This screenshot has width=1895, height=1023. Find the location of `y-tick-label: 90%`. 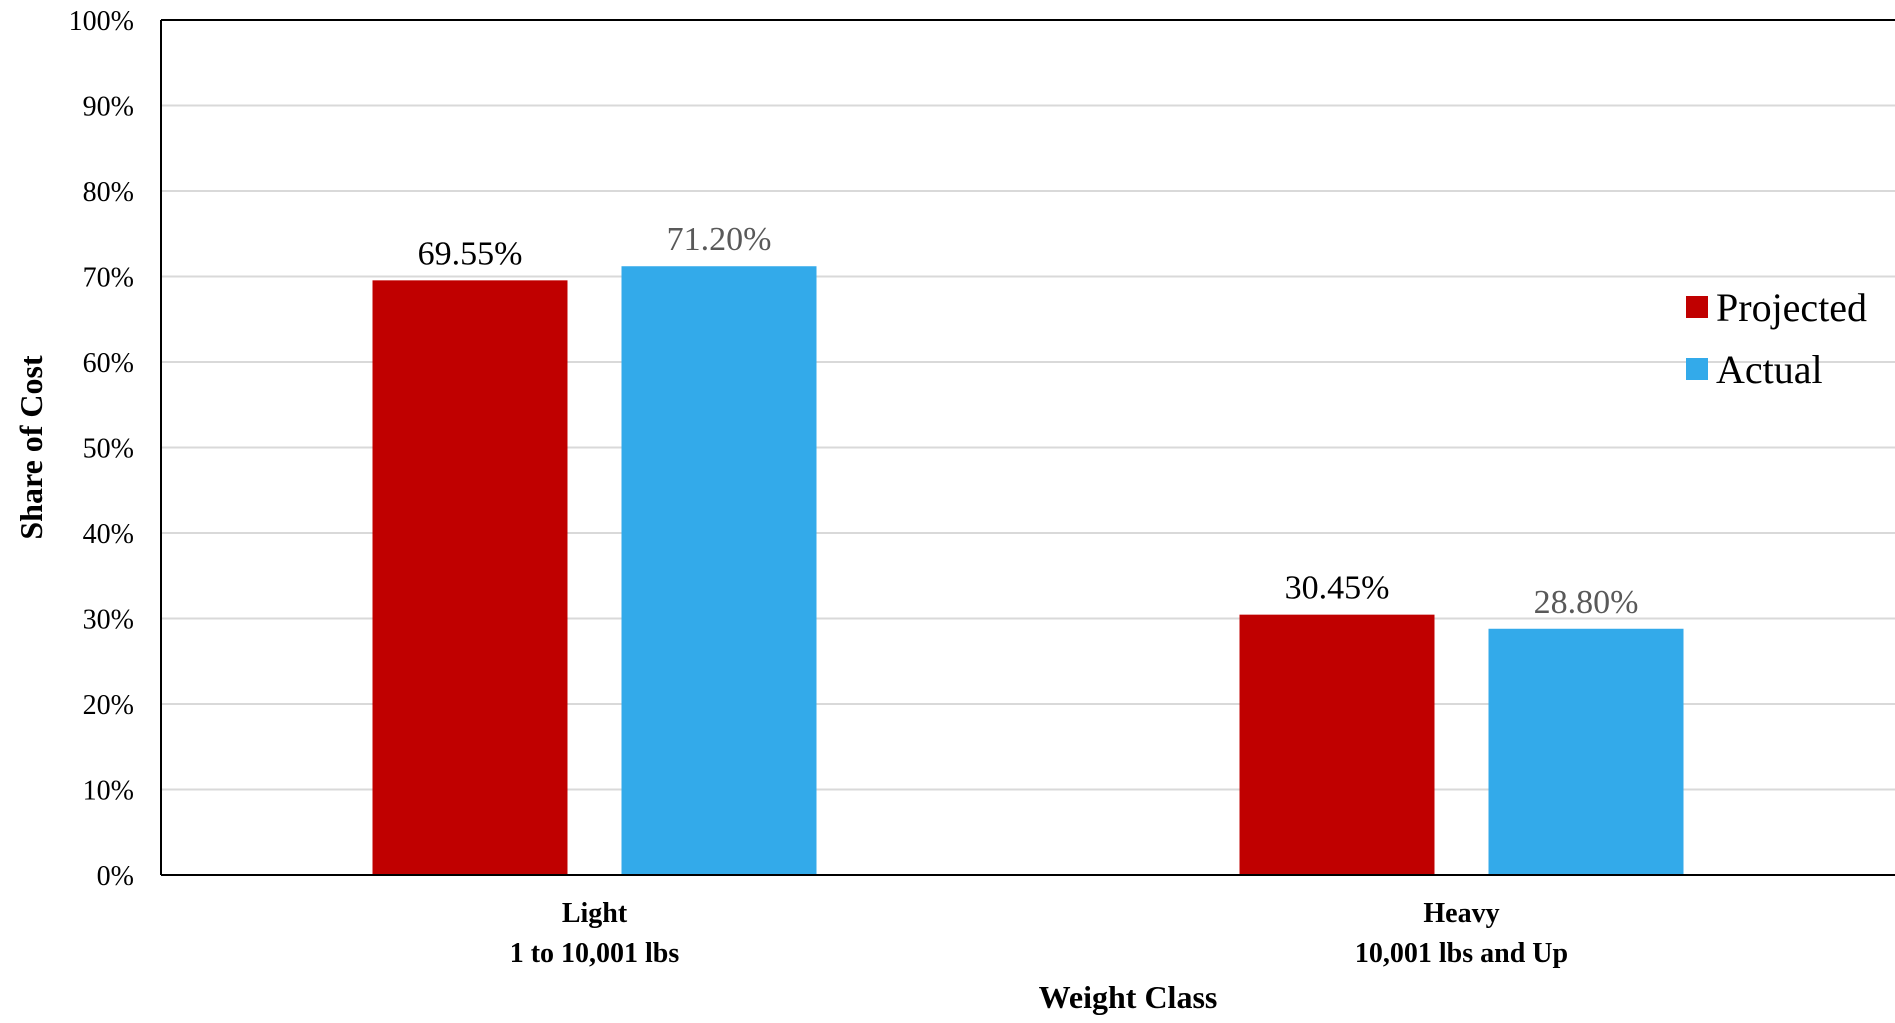

y-tick-label: 90% is located at coordinates (108, 107).